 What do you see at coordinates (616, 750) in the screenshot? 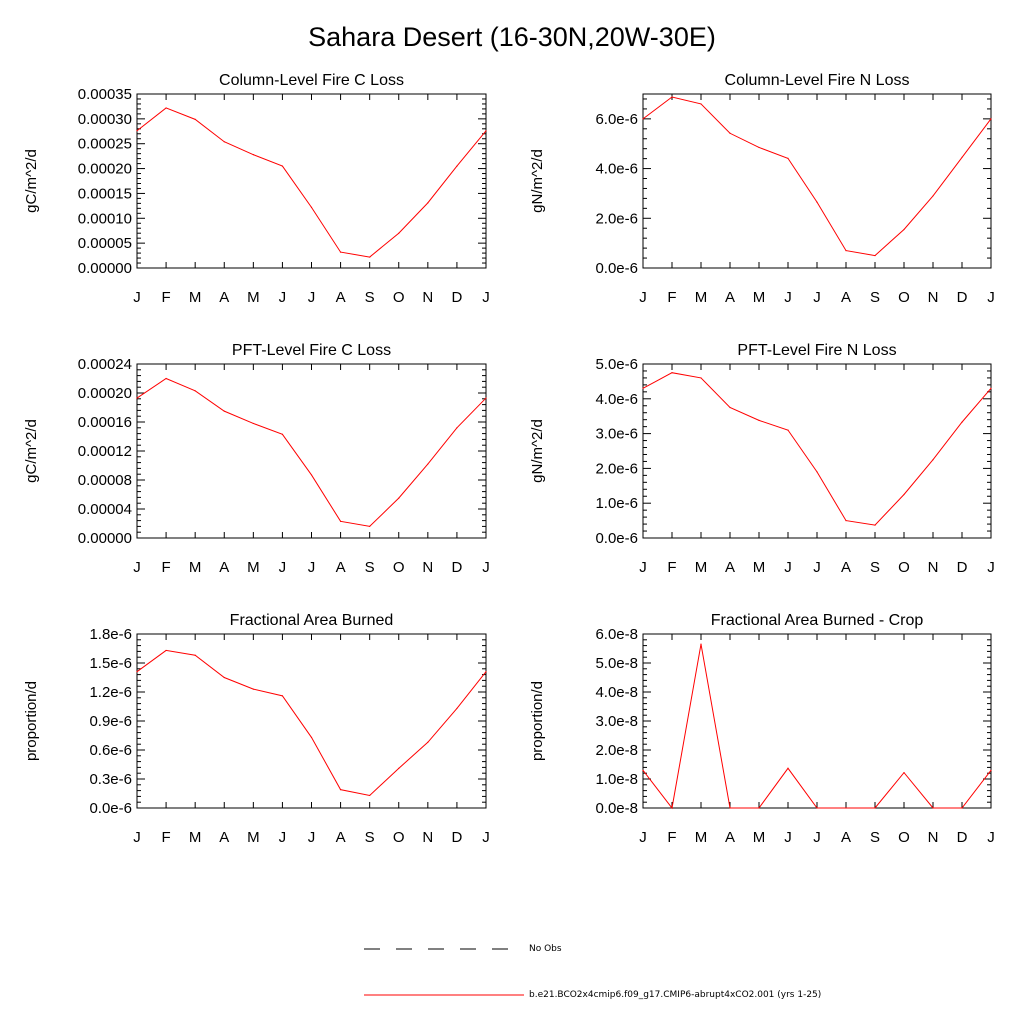
I see `y-tick-label: 2.0e-8` at bounding box center [616, 750].